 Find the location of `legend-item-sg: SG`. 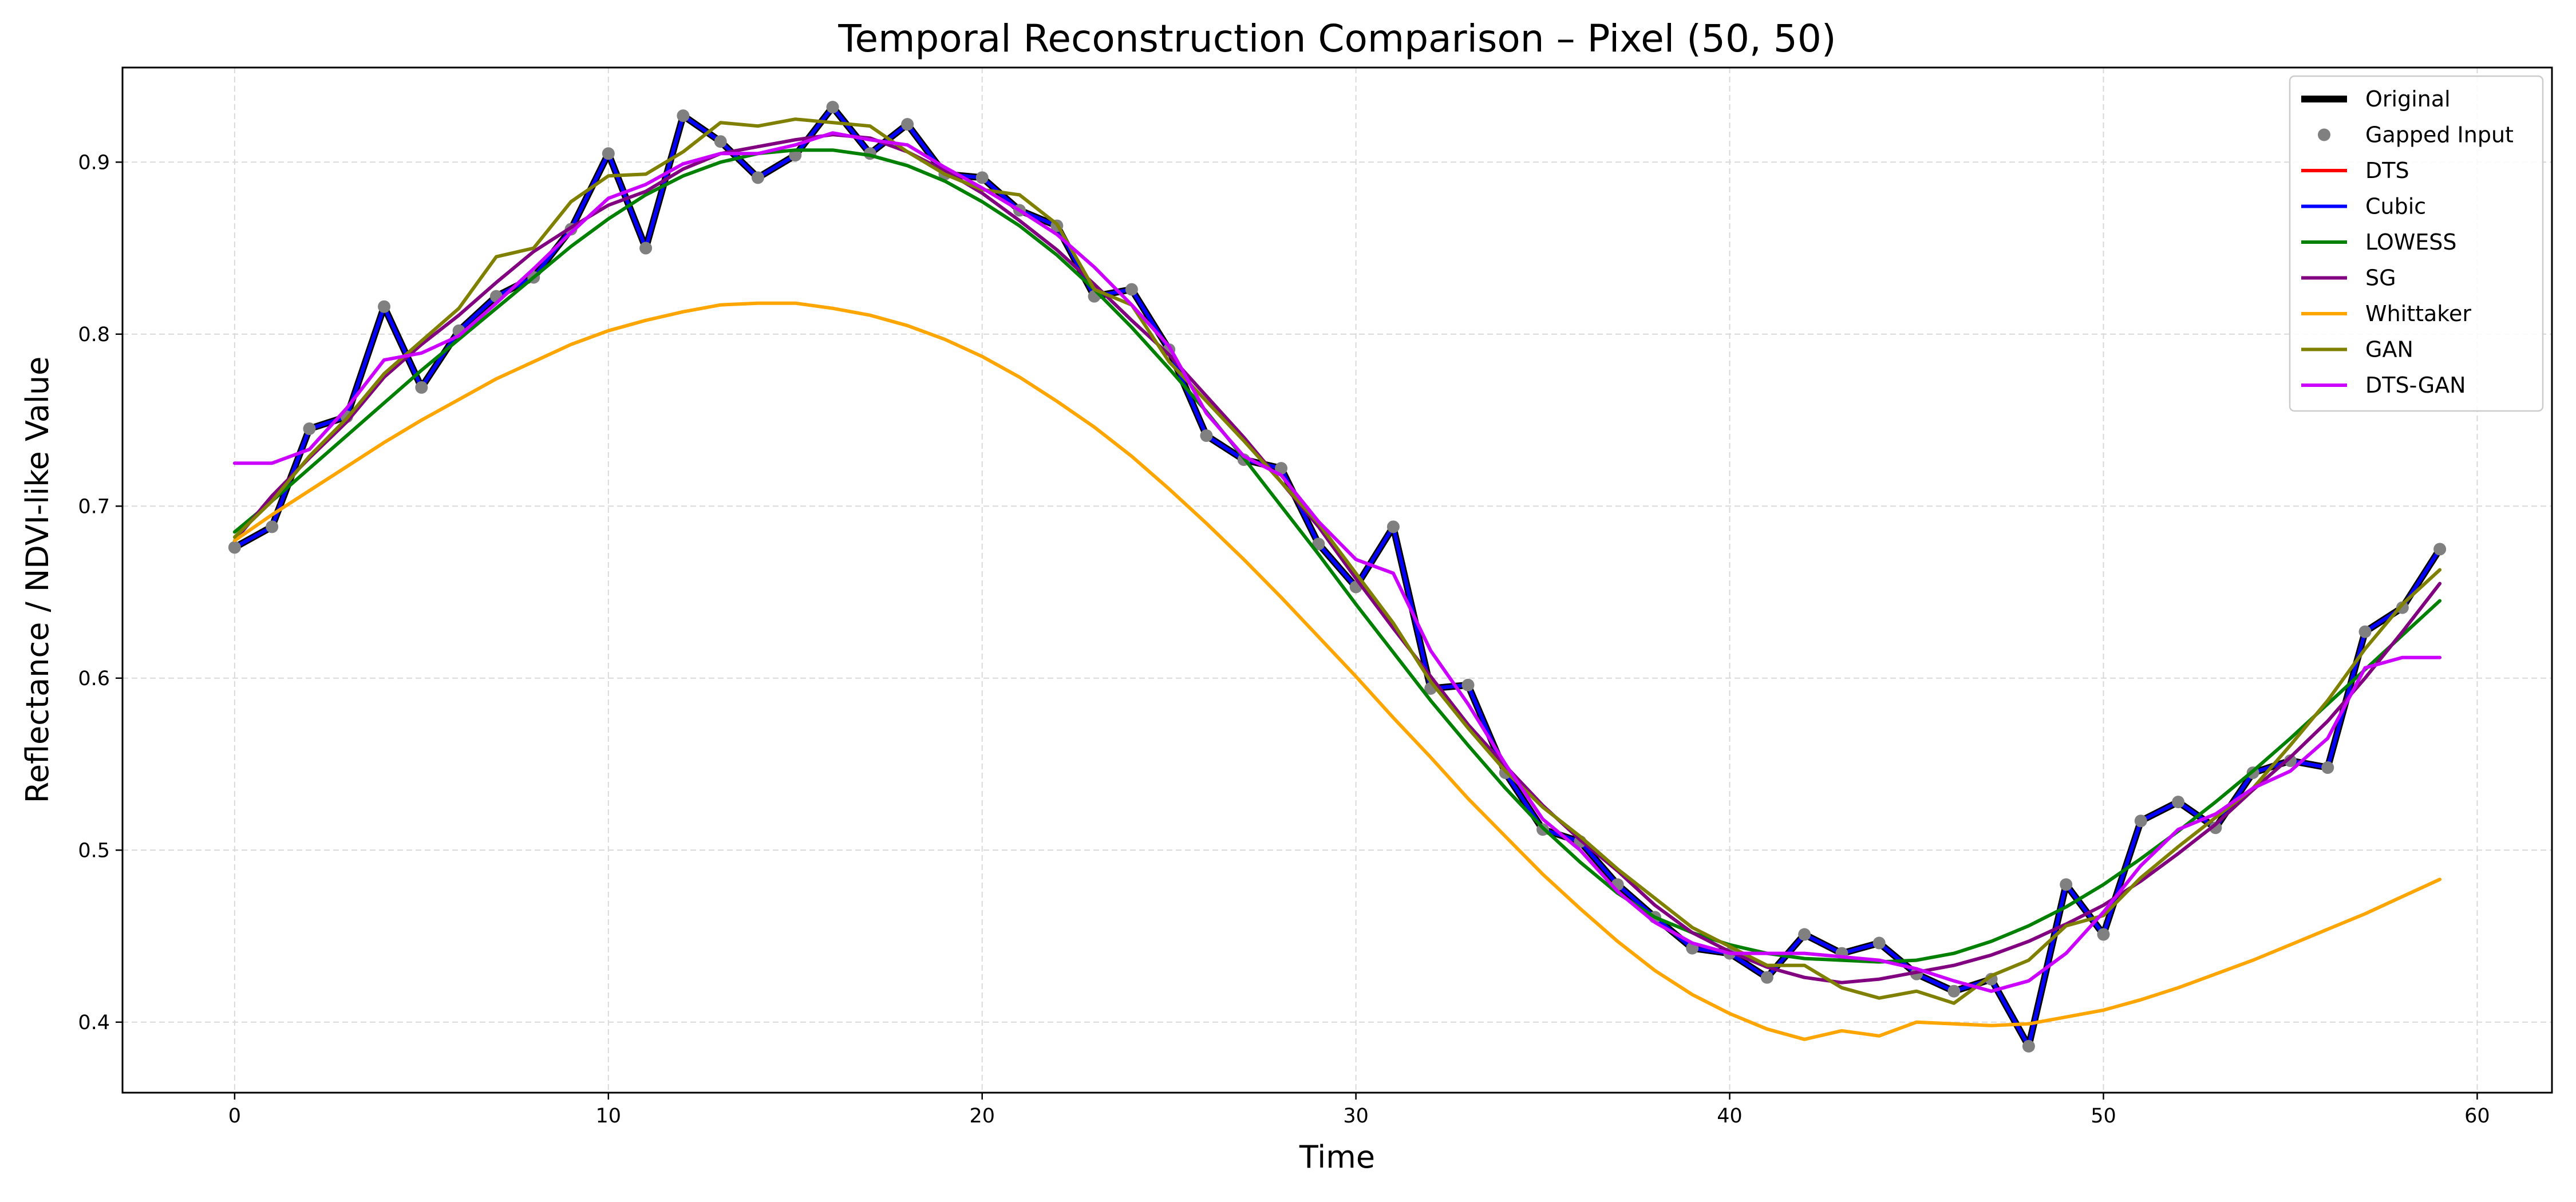

legend-item-sg: SG is located at coordinates (2348, 279).